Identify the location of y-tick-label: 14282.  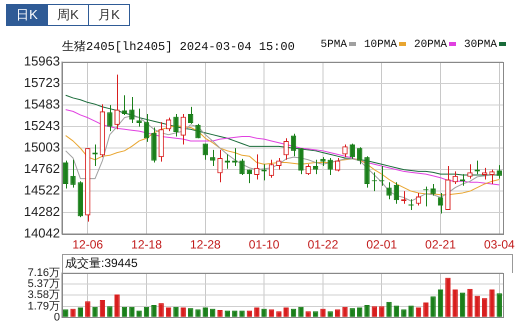
(42, 212).